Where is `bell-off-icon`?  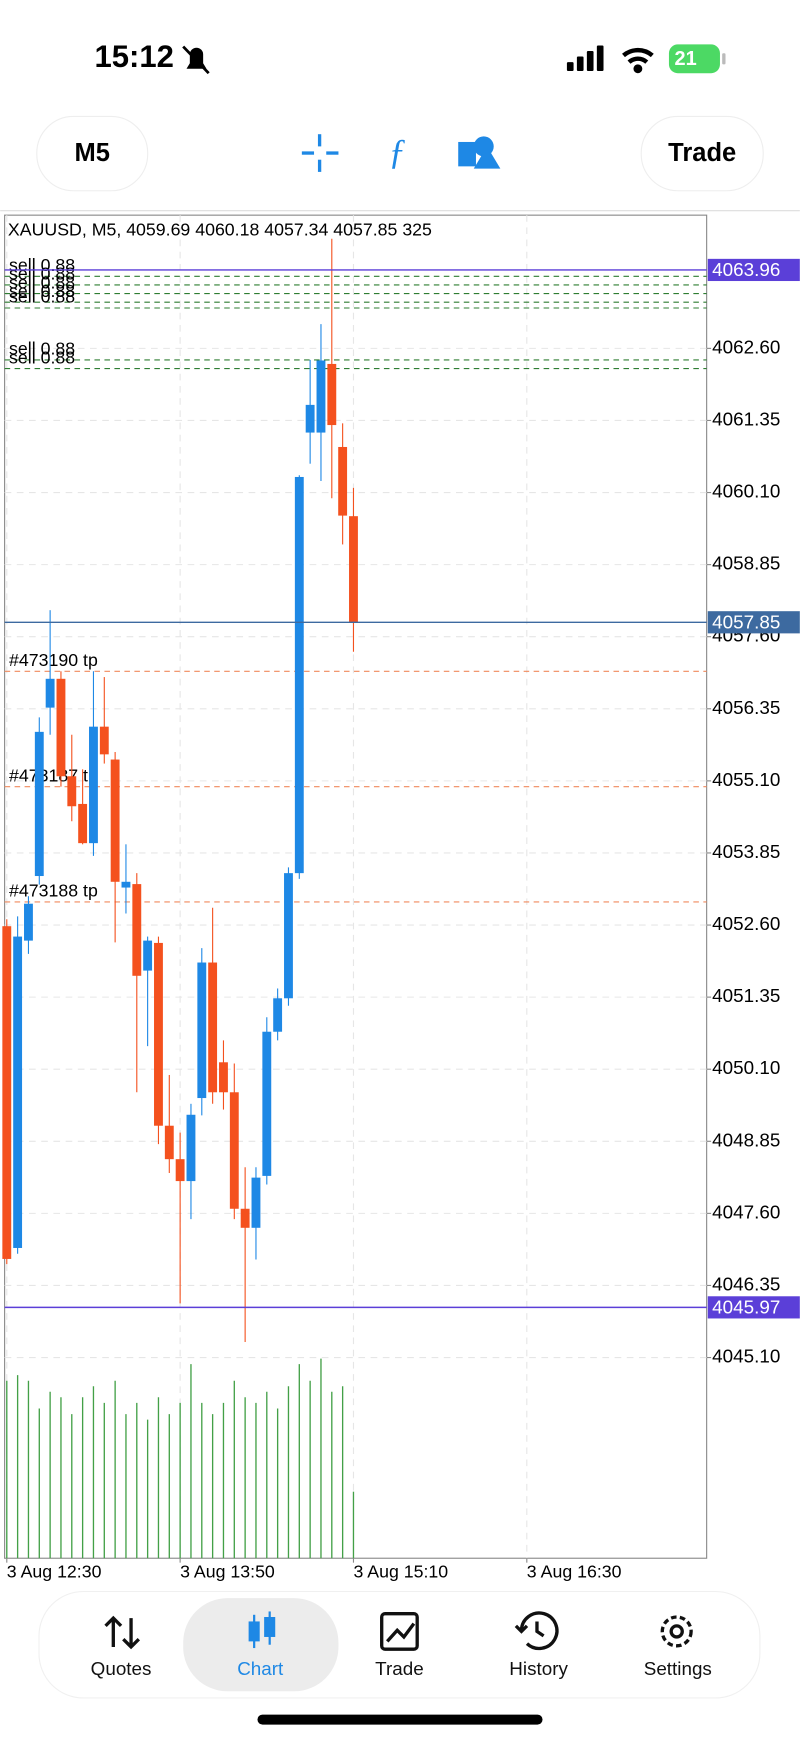 bell-off-icon is located at coordinates (196, 60).